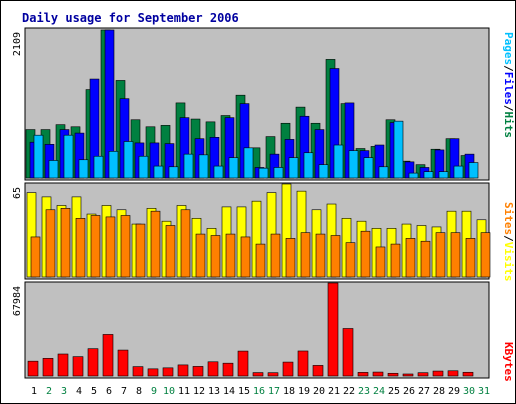 This screenshot has height=404, width=516. What do you see at coordinates (274, 391) in the screenshot?
I see `x-tick-label-17: 17` at bounding box center [274, 391].